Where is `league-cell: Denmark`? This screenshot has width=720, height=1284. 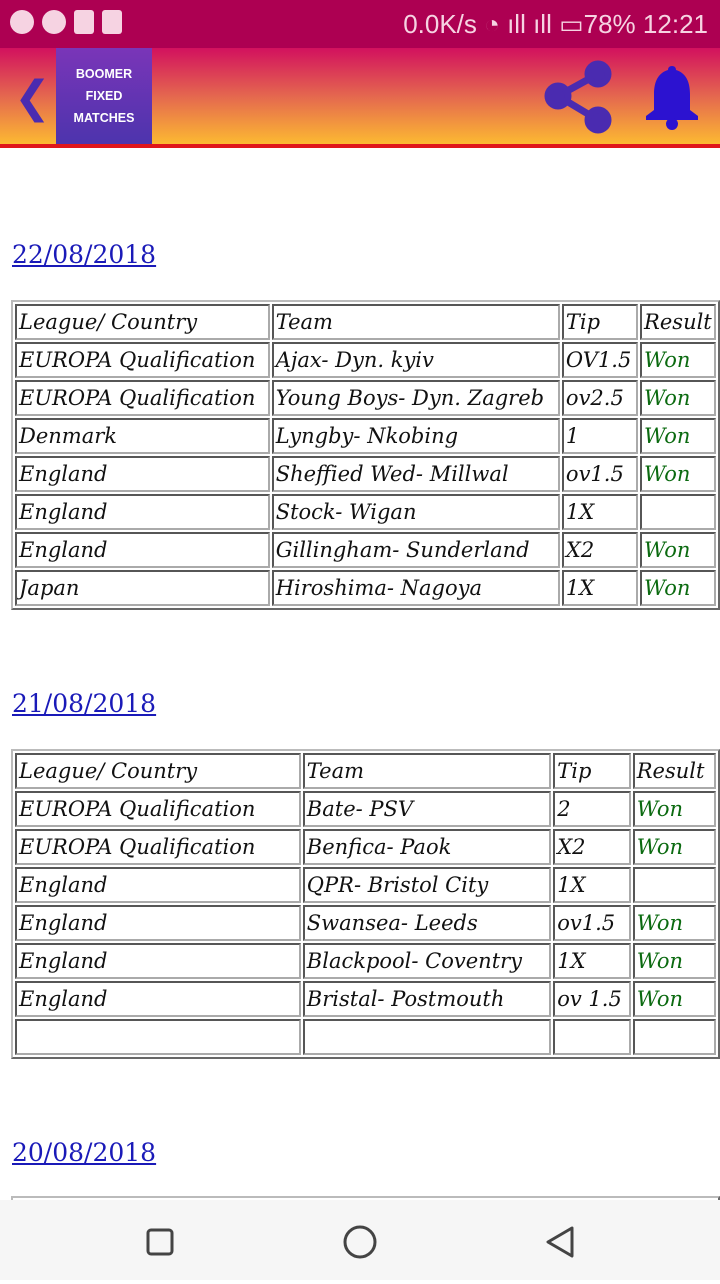
league-cell: Denmark is located at coordinates (142, 436).